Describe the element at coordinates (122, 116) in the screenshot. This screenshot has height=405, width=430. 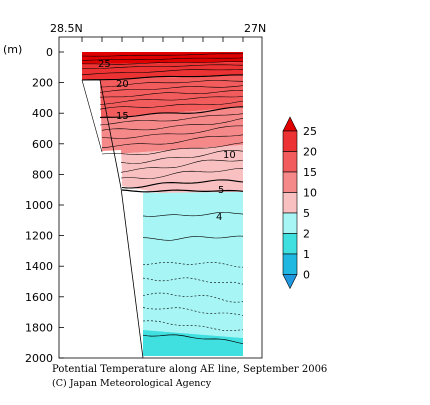
I see `contour-label: 15` at that location.